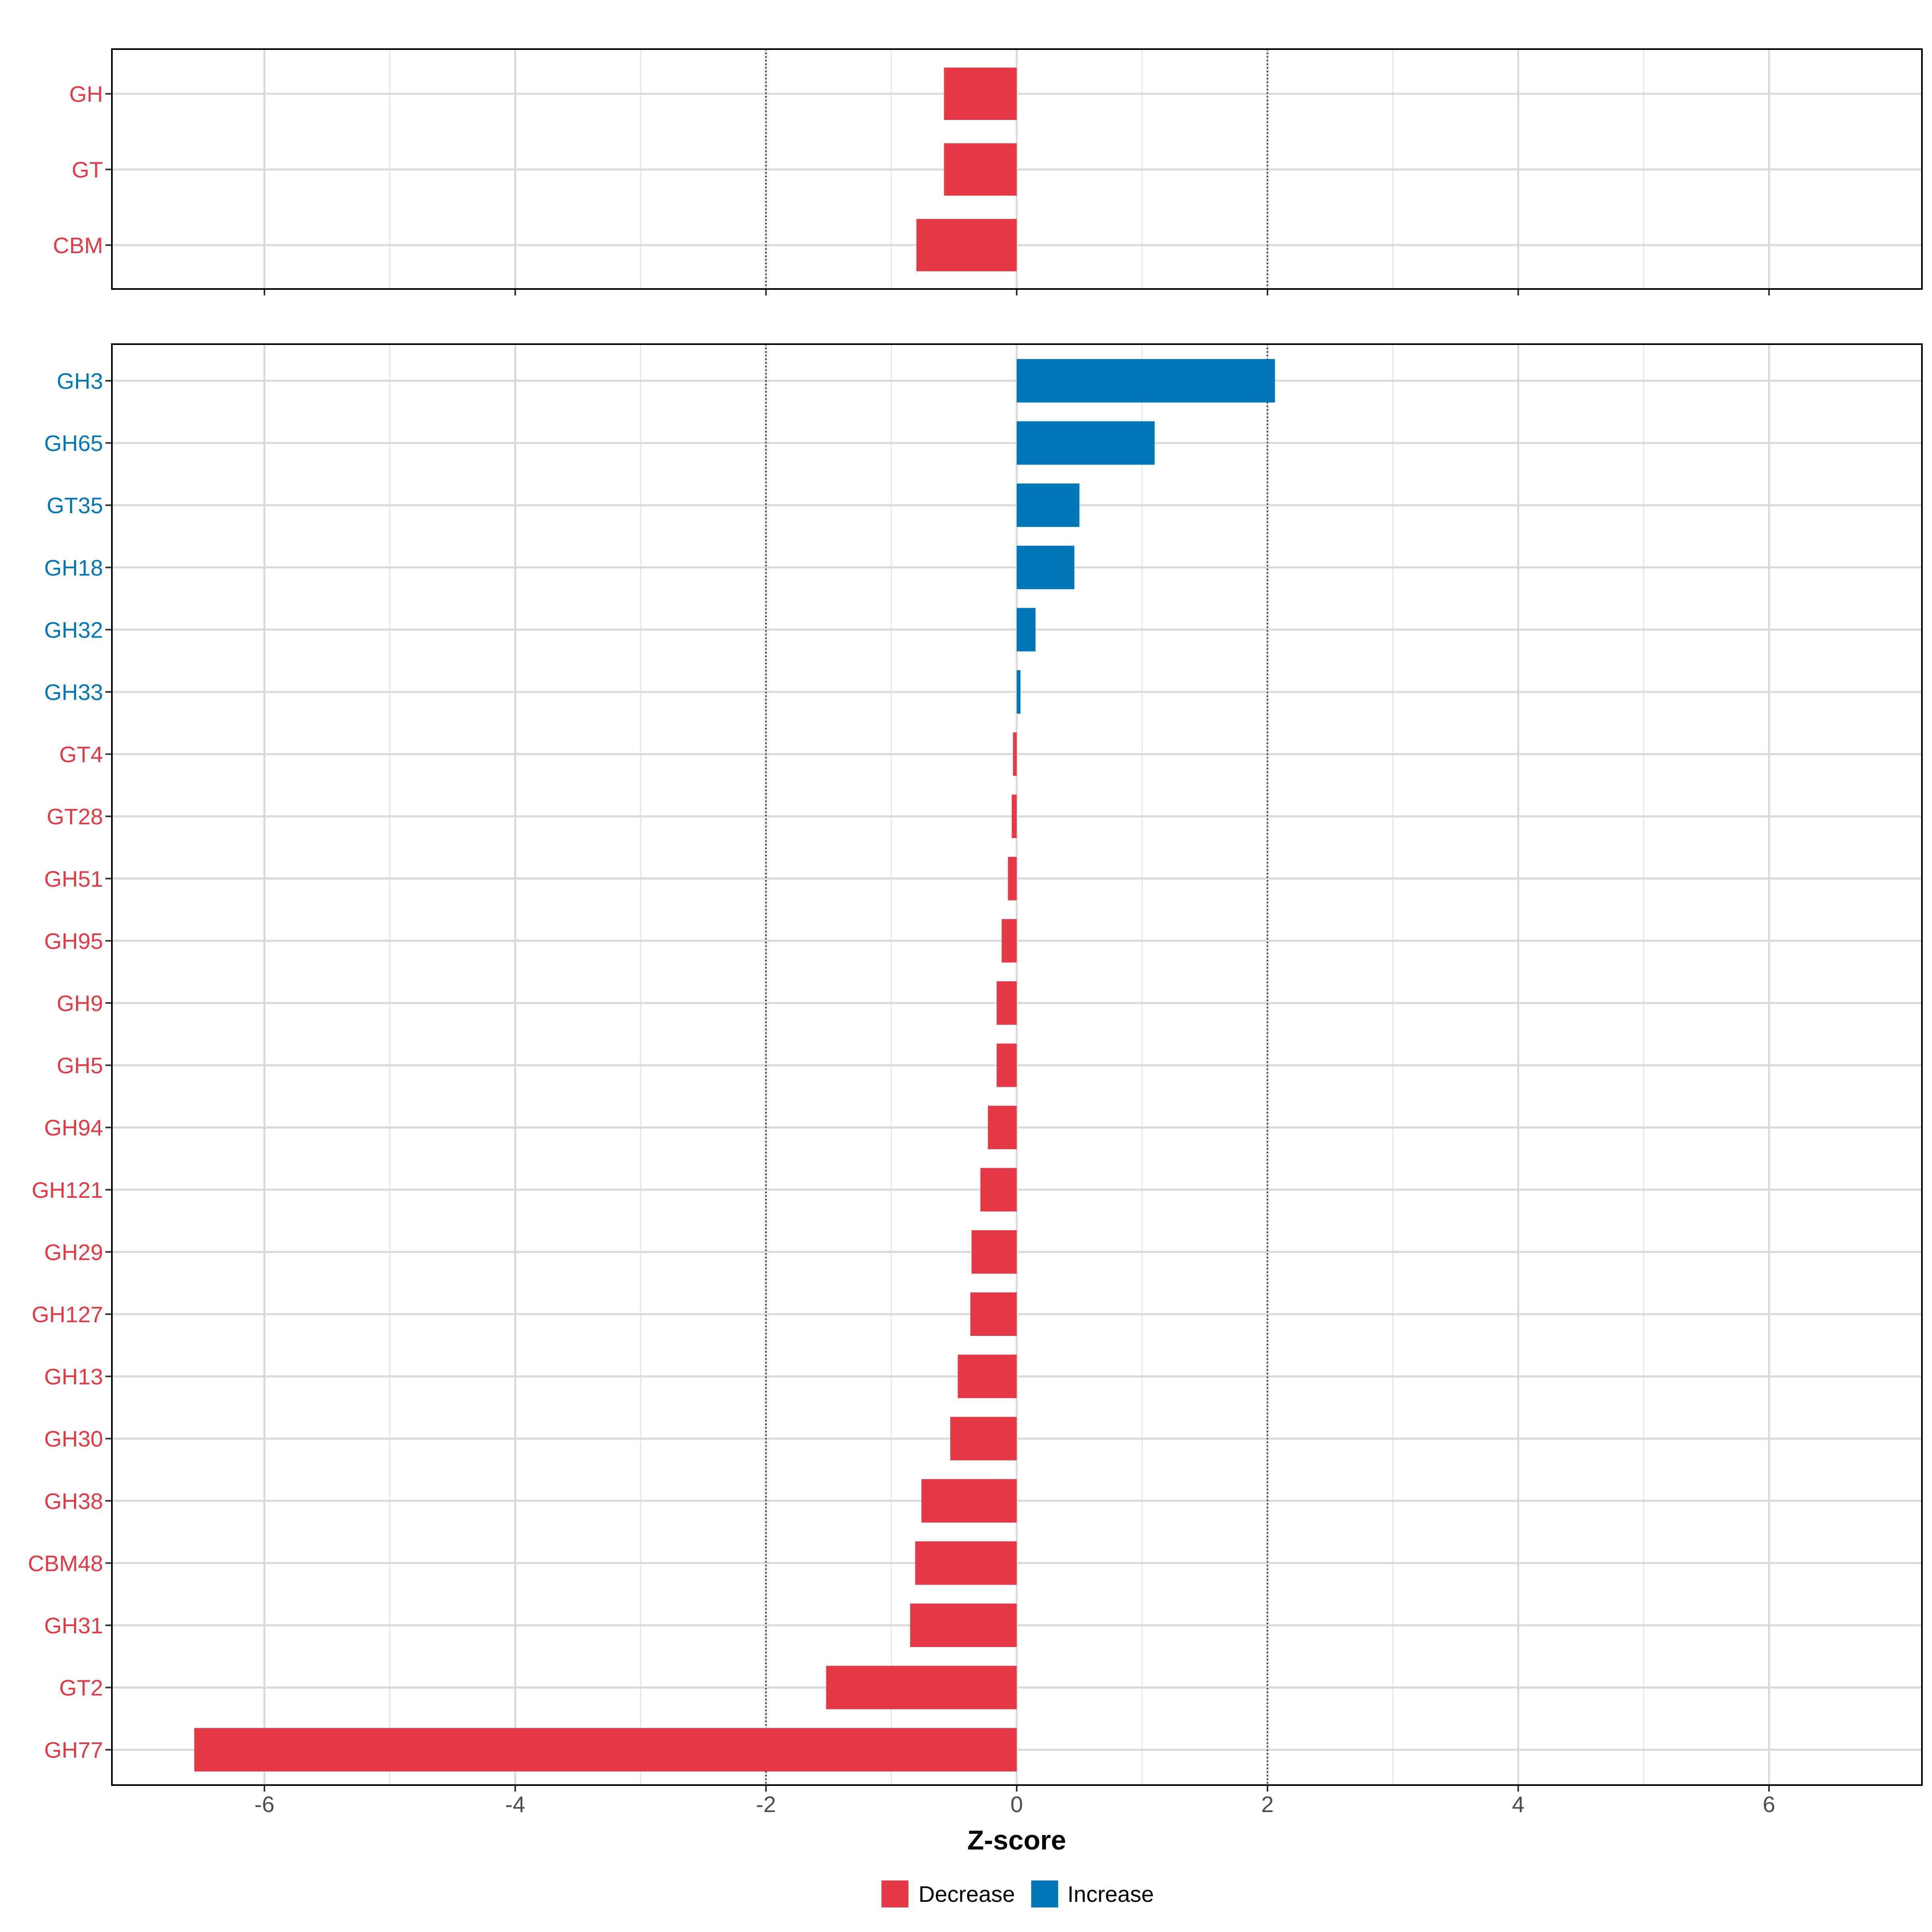 Image resolution: width=1932 pixels, height=1932 pixels. I want to click on category-label: GH30, so click(73, 1438).